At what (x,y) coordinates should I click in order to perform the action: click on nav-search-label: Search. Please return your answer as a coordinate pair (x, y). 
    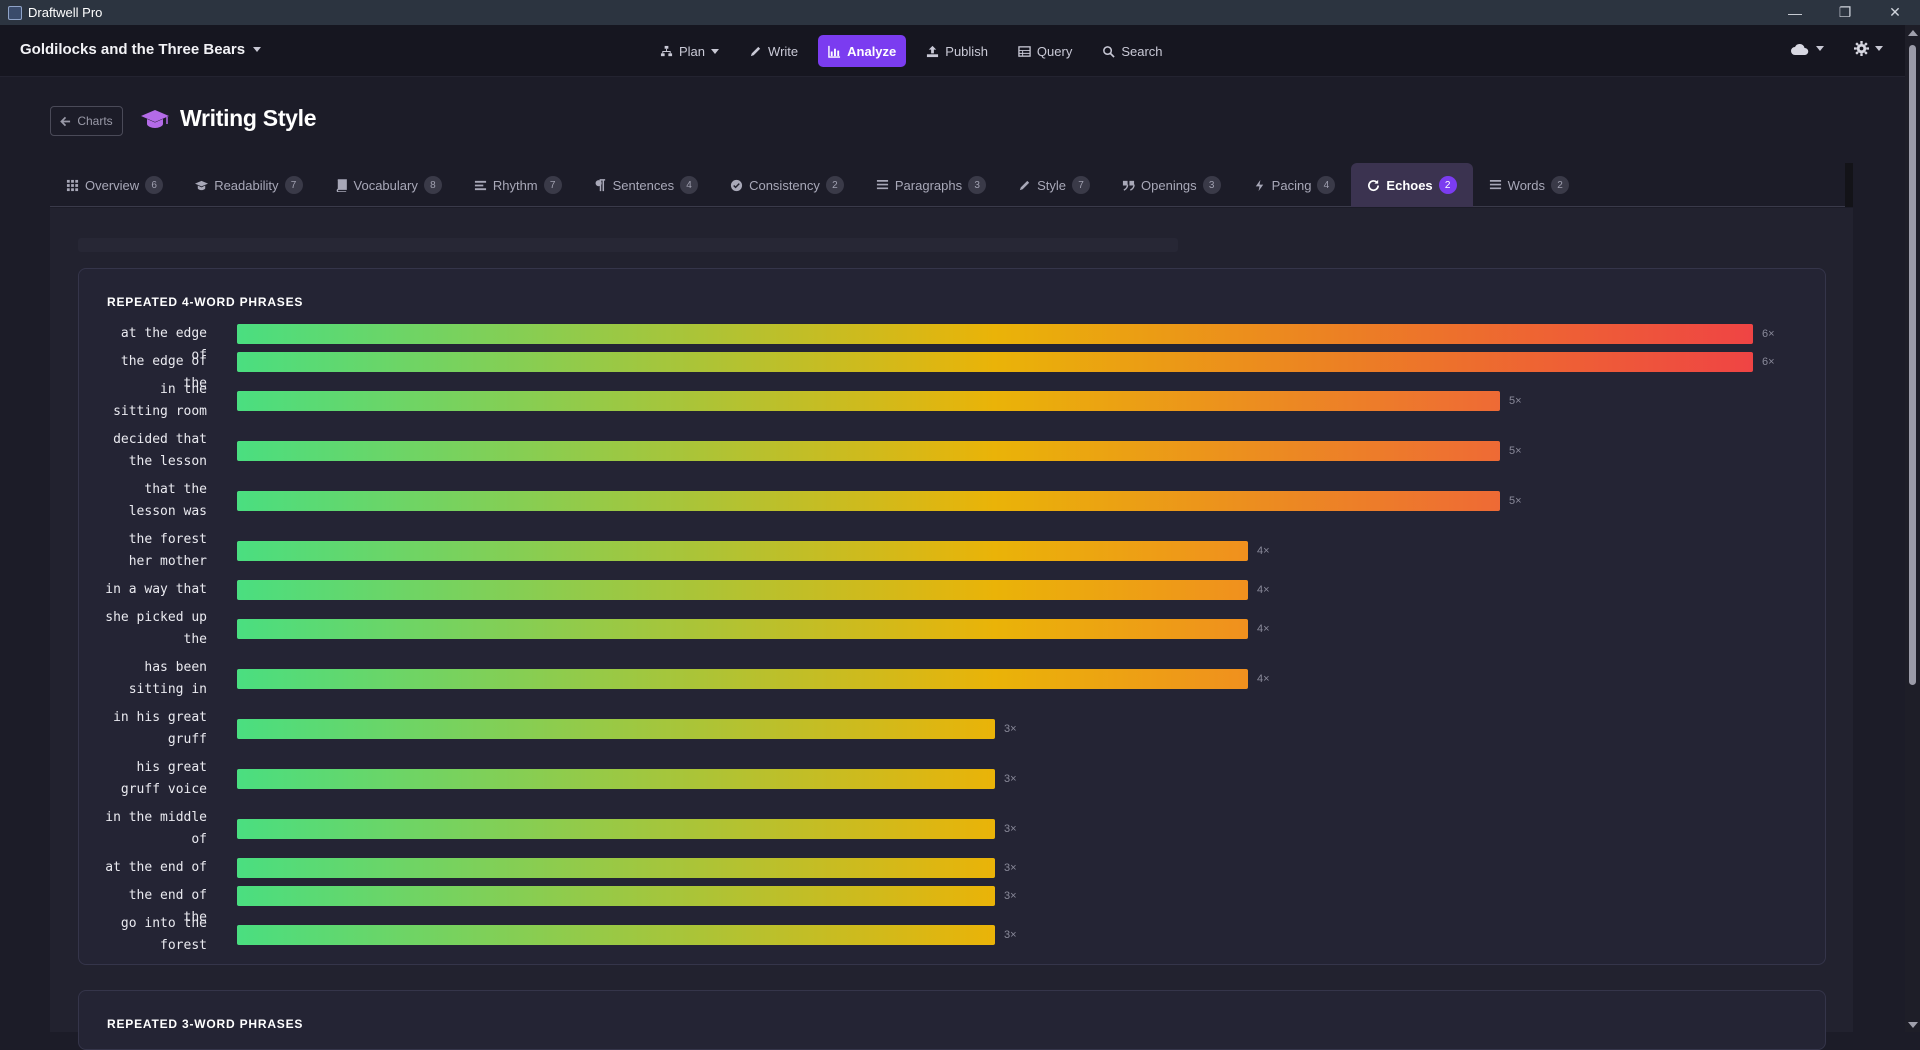
    Looking at the image, I should click on (1142, 51).